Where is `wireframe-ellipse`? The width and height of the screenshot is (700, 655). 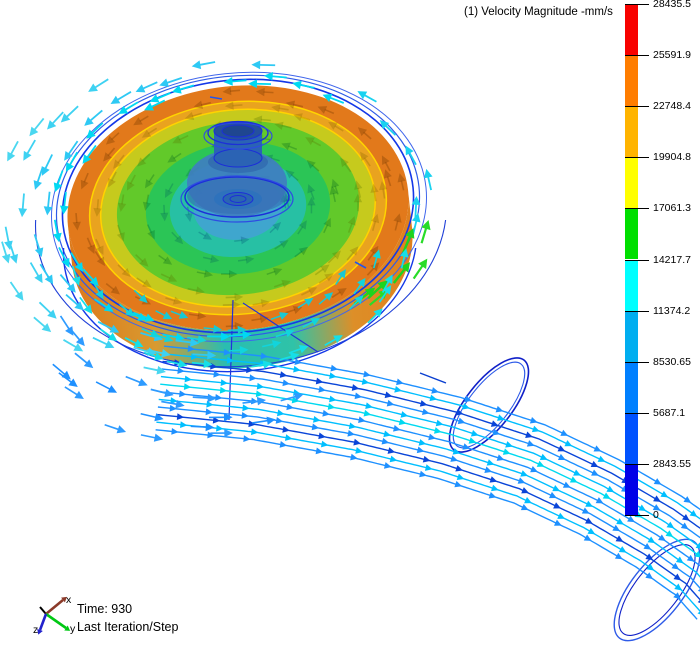
wireframe-ellipse is located at coordinates (489, 405).